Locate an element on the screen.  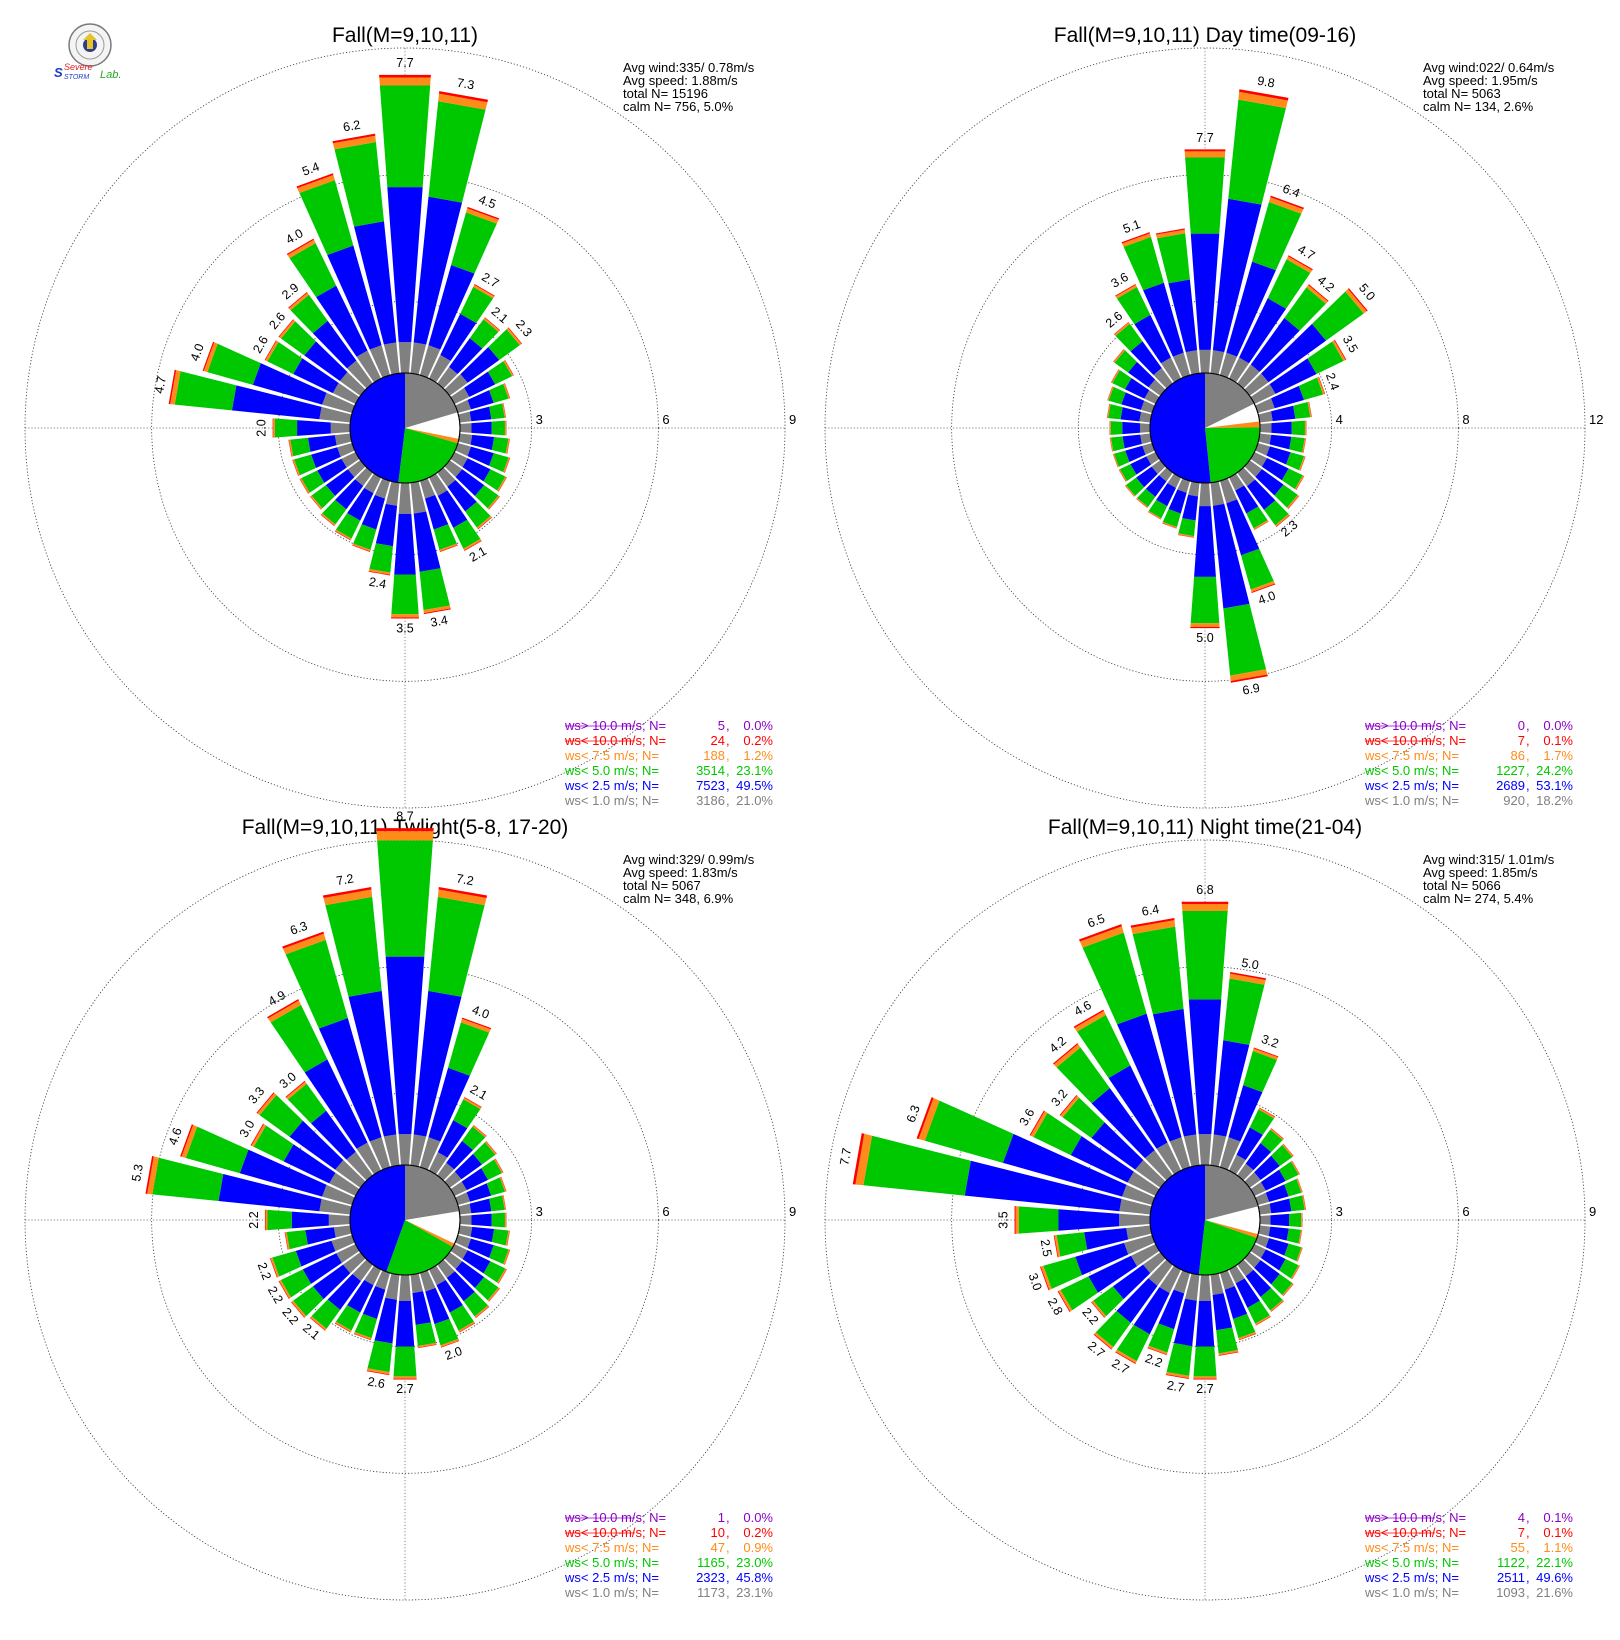
legend-count: 1 is located at coordinates (721, 1517).